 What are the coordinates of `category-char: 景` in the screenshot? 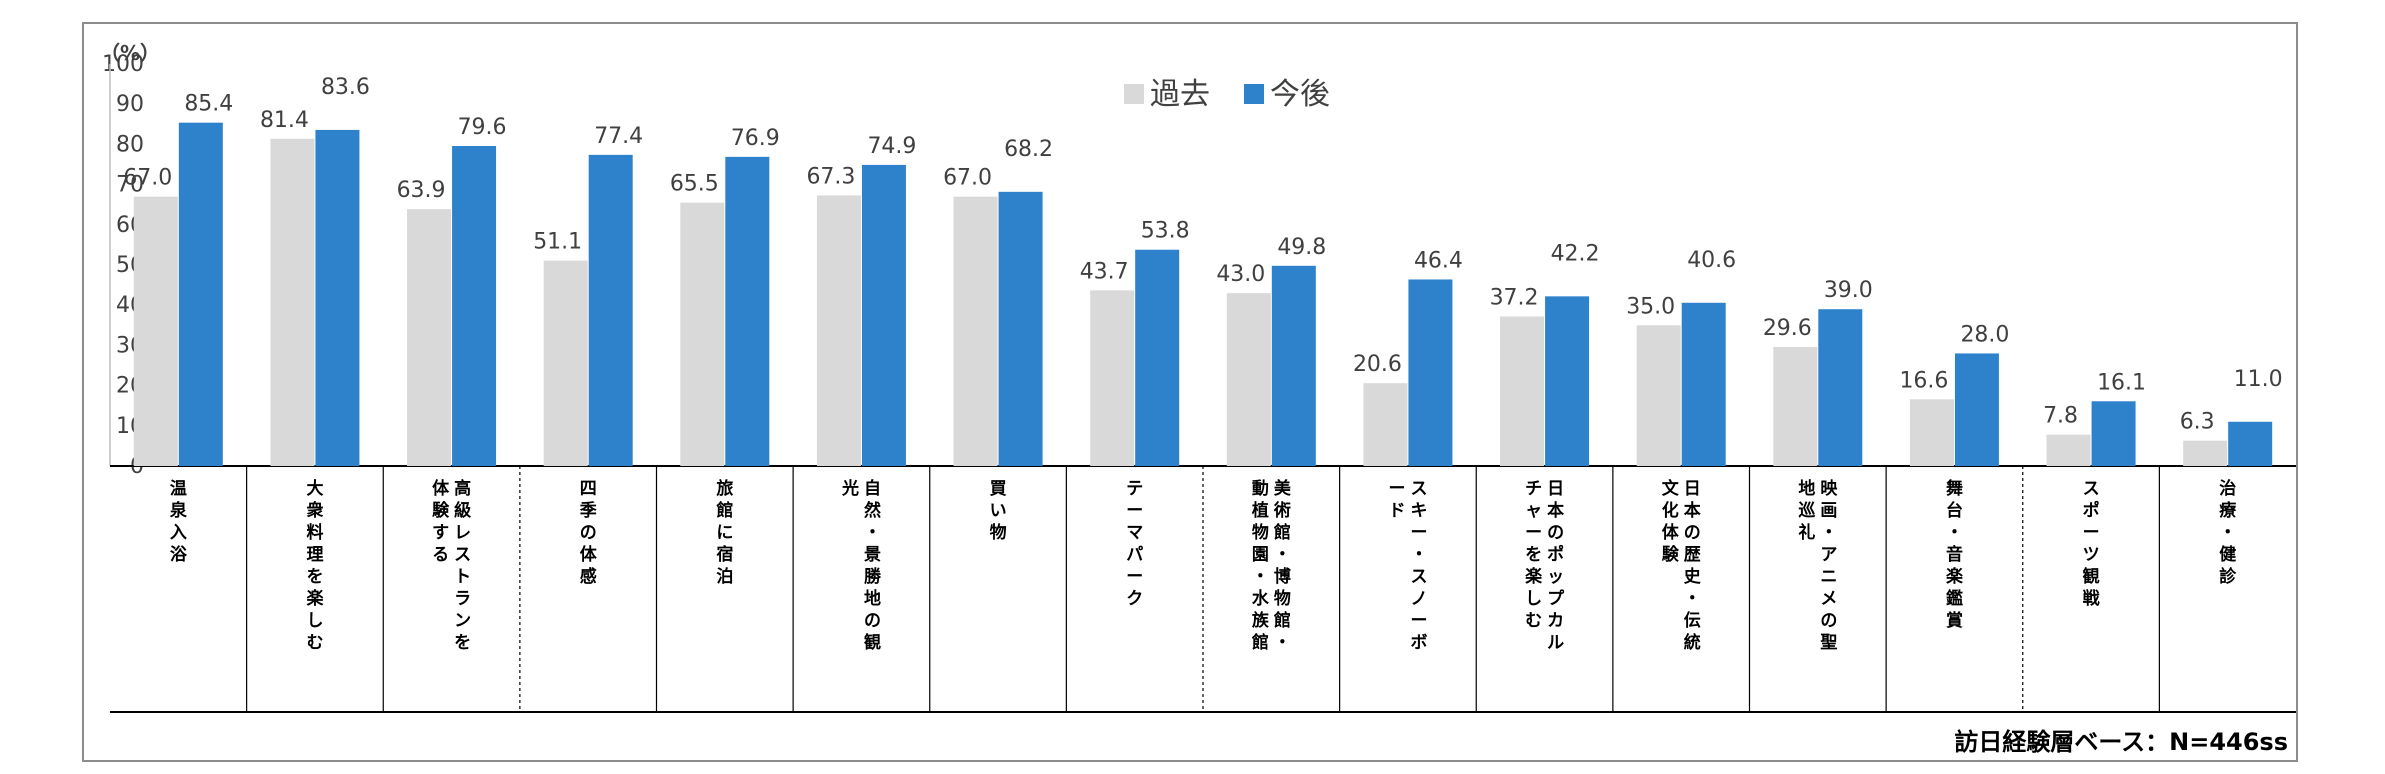 It's located at (872, 555).